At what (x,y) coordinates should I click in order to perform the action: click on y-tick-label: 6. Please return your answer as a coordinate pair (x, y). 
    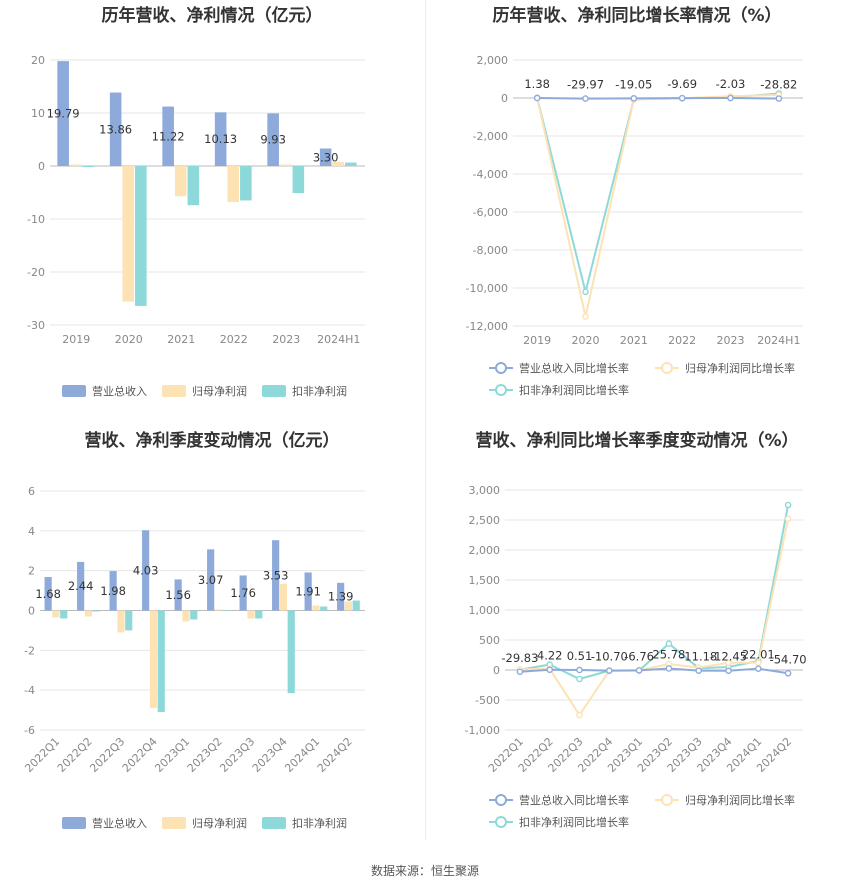
    Looking at the image, I should click on (31, 491).